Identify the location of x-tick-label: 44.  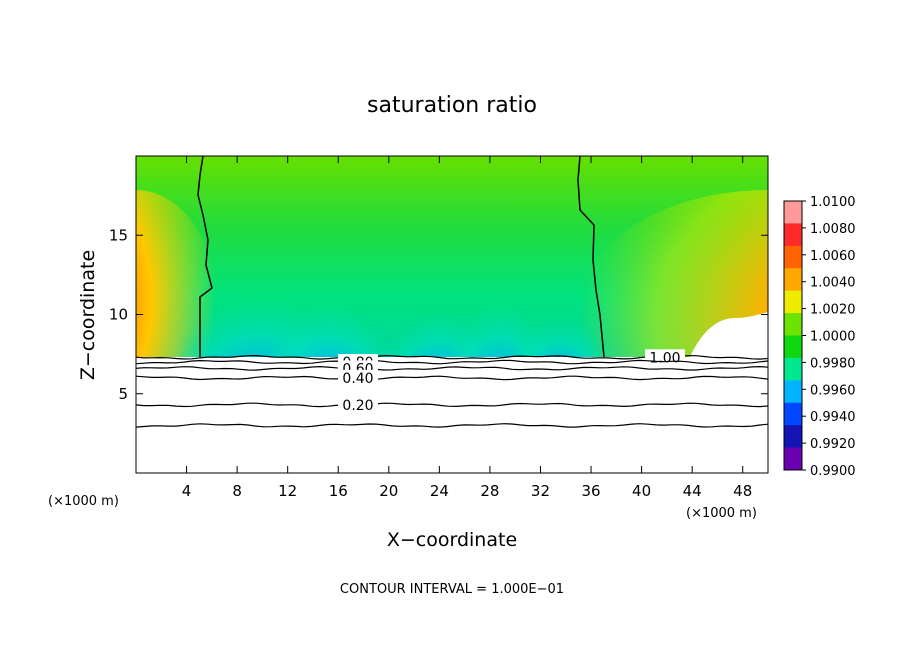
(692, 491).